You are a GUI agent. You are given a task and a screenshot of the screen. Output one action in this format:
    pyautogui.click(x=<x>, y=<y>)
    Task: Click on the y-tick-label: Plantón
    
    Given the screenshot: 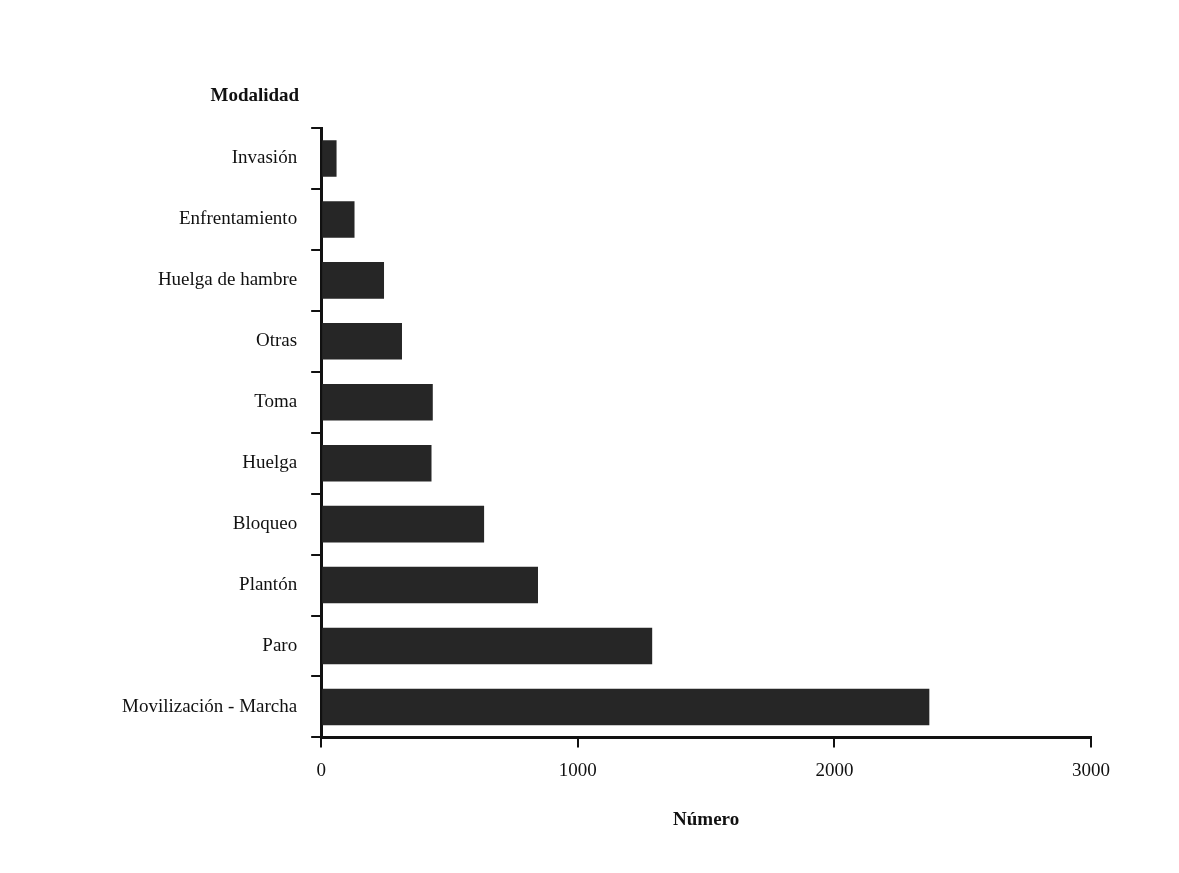 What is the action you would take?
    pyautogui.click(x=268, y=584)
    